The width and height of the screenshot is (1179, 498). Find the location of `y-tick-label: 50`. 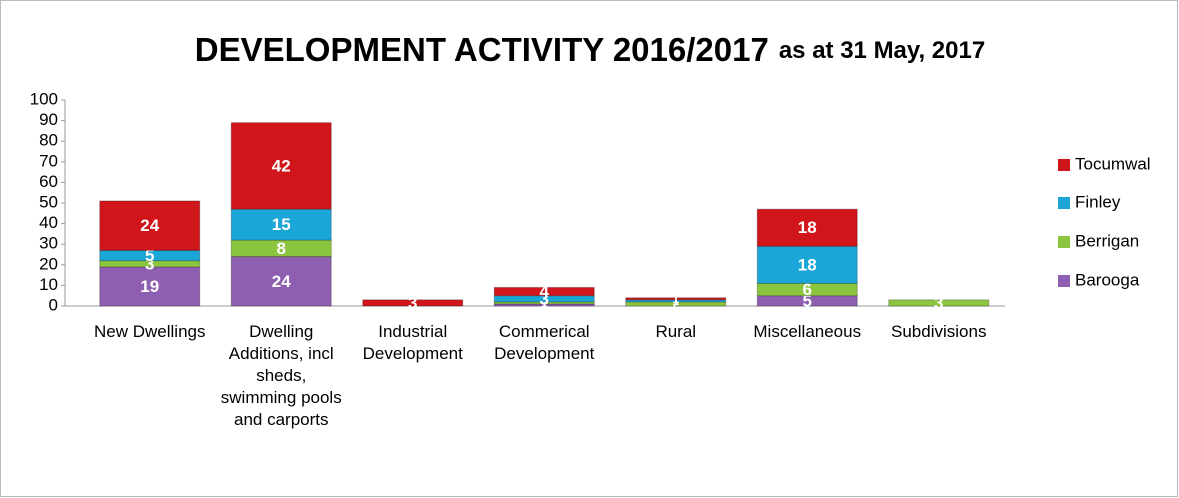

y-tick-label: 50 is located at coordinates (48, 201).